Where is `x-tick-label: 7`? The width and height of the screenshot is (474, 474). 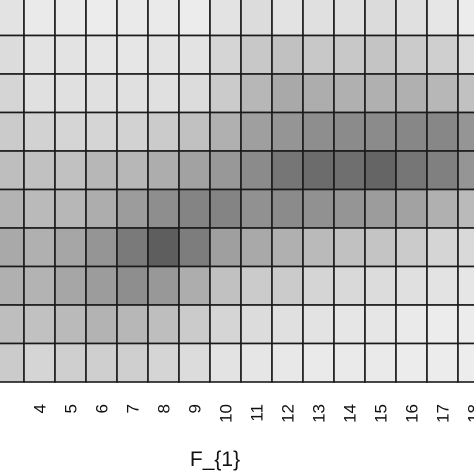
x-tick-label: 7 is located at coordinates (133, 408).